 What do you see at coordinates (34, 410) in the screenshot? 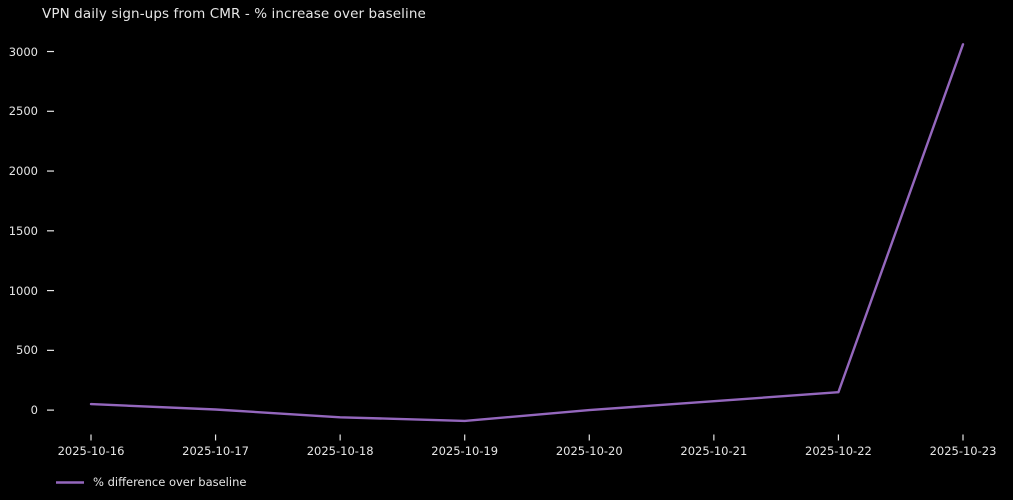
I see `y-tick-label: 0` at bounding box center [34, 410].